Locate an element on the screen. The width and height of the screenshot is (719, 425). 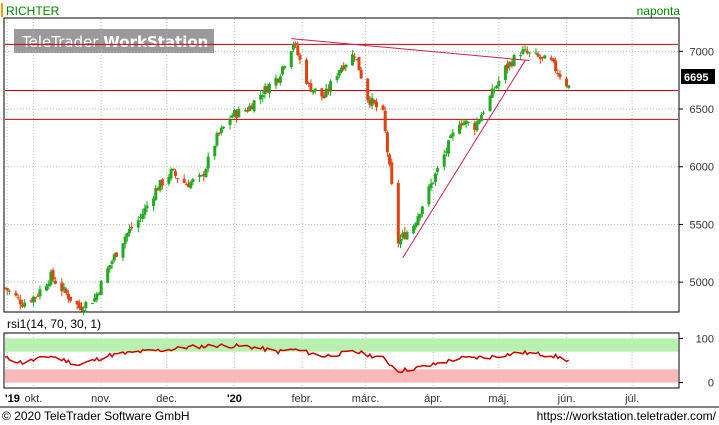
url-link: https://workstation.teletrader.com/ is located at coordinates (627, 416).